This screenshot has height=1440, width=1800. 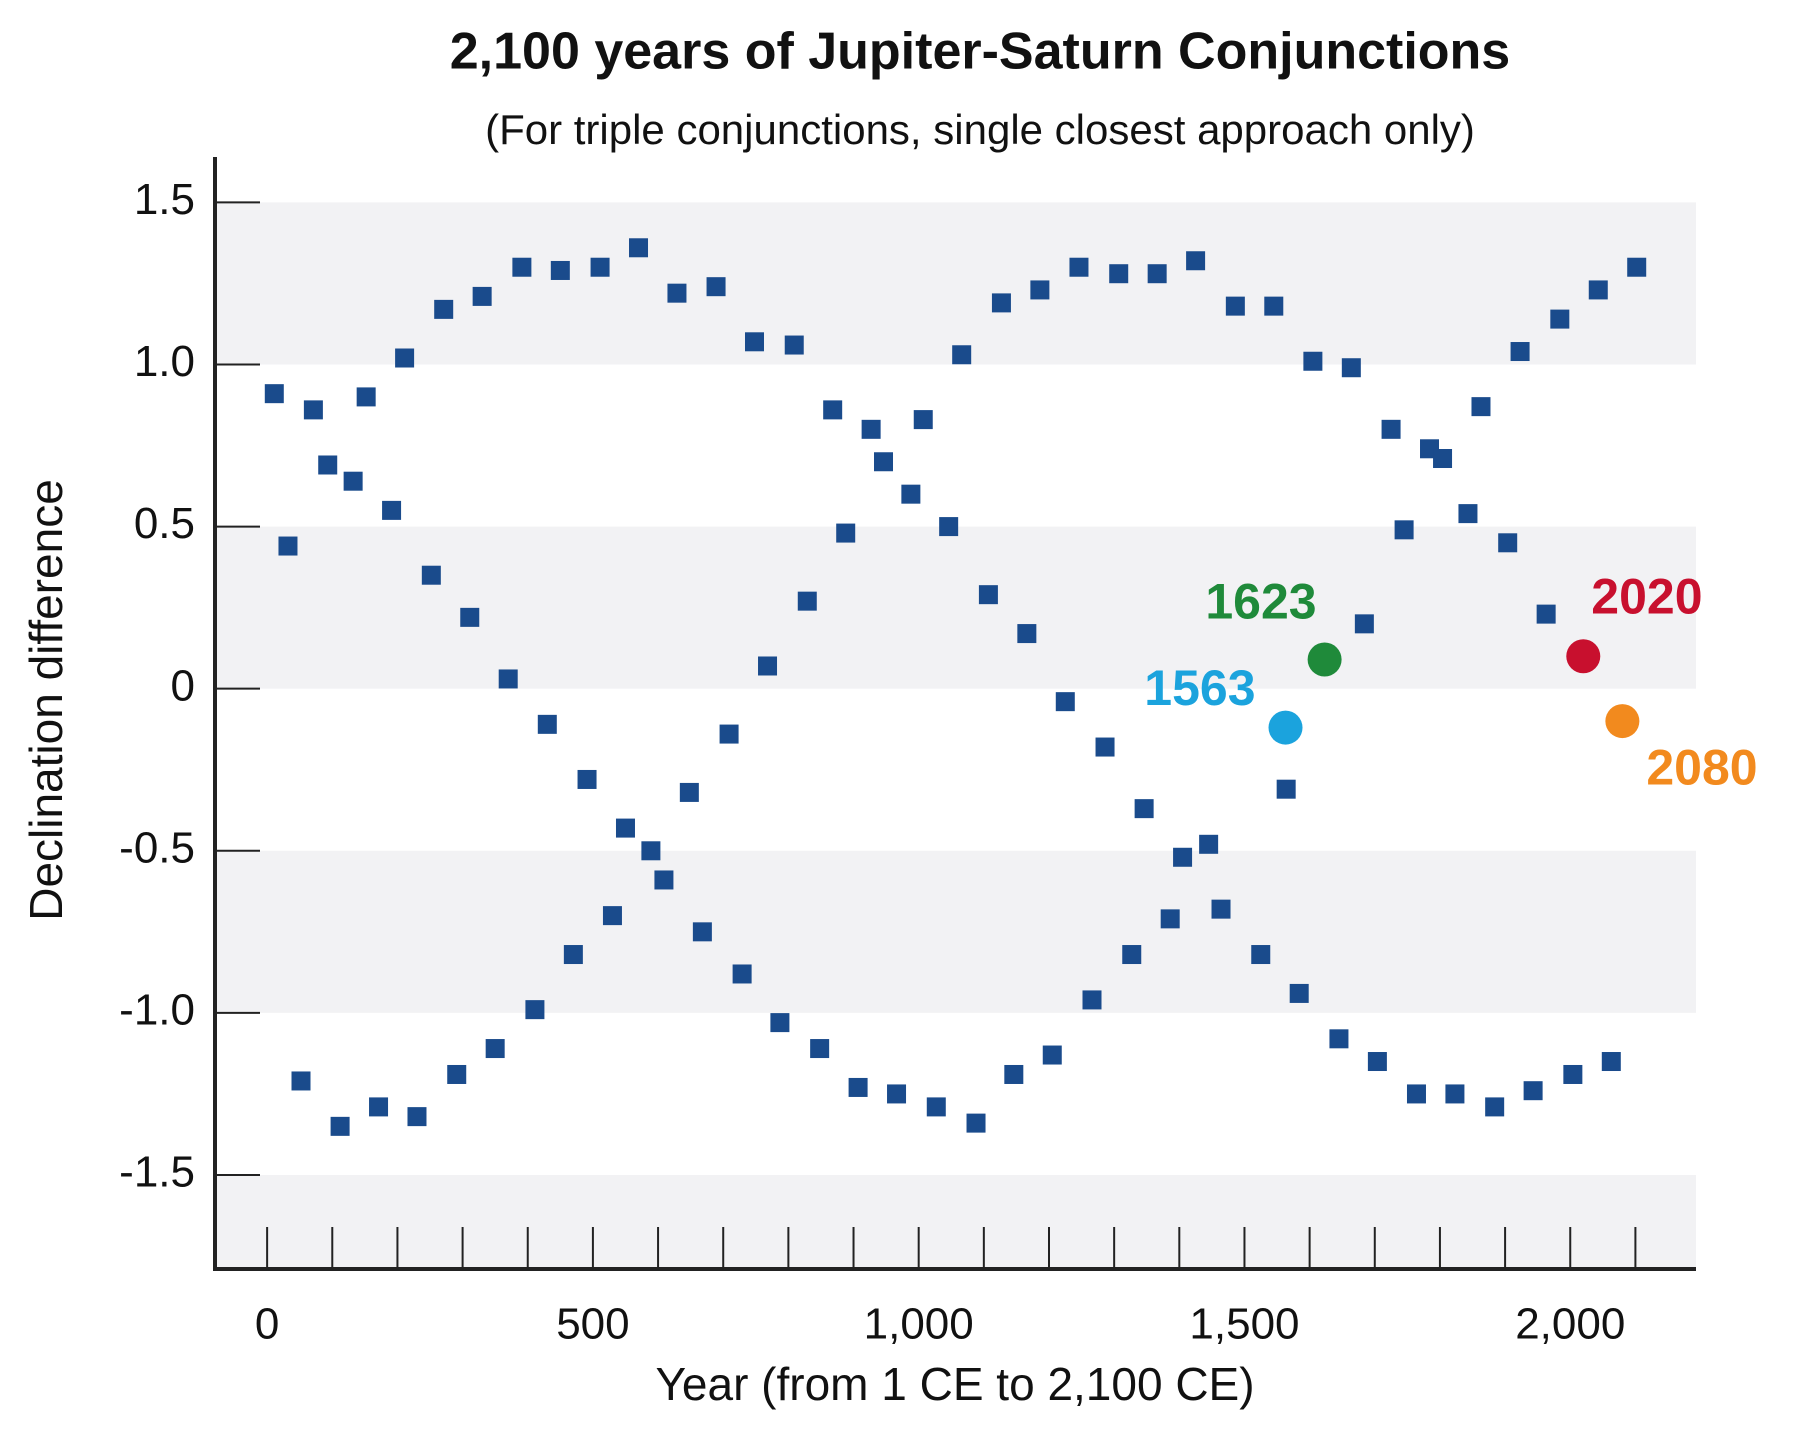 What do you see at coordinates (592, 1324) in the screenshot?
I see `x-tick-label: 500` at bounding box center [592, 1324].